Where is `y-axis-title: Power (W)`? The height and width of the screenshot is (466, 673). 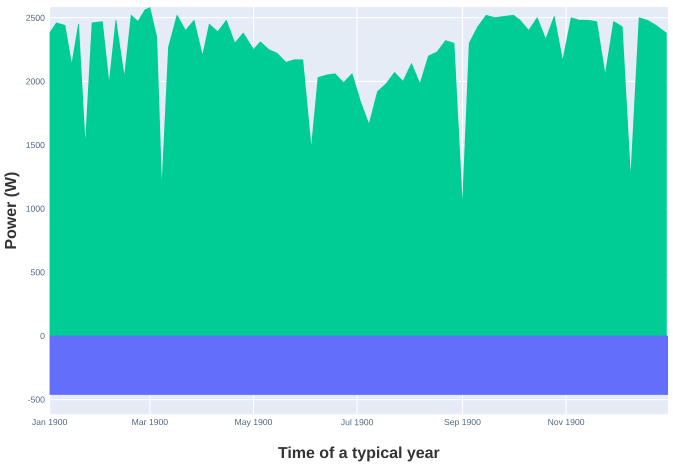
y-axis-title: Power (W) is located at coordinates (12, 210).